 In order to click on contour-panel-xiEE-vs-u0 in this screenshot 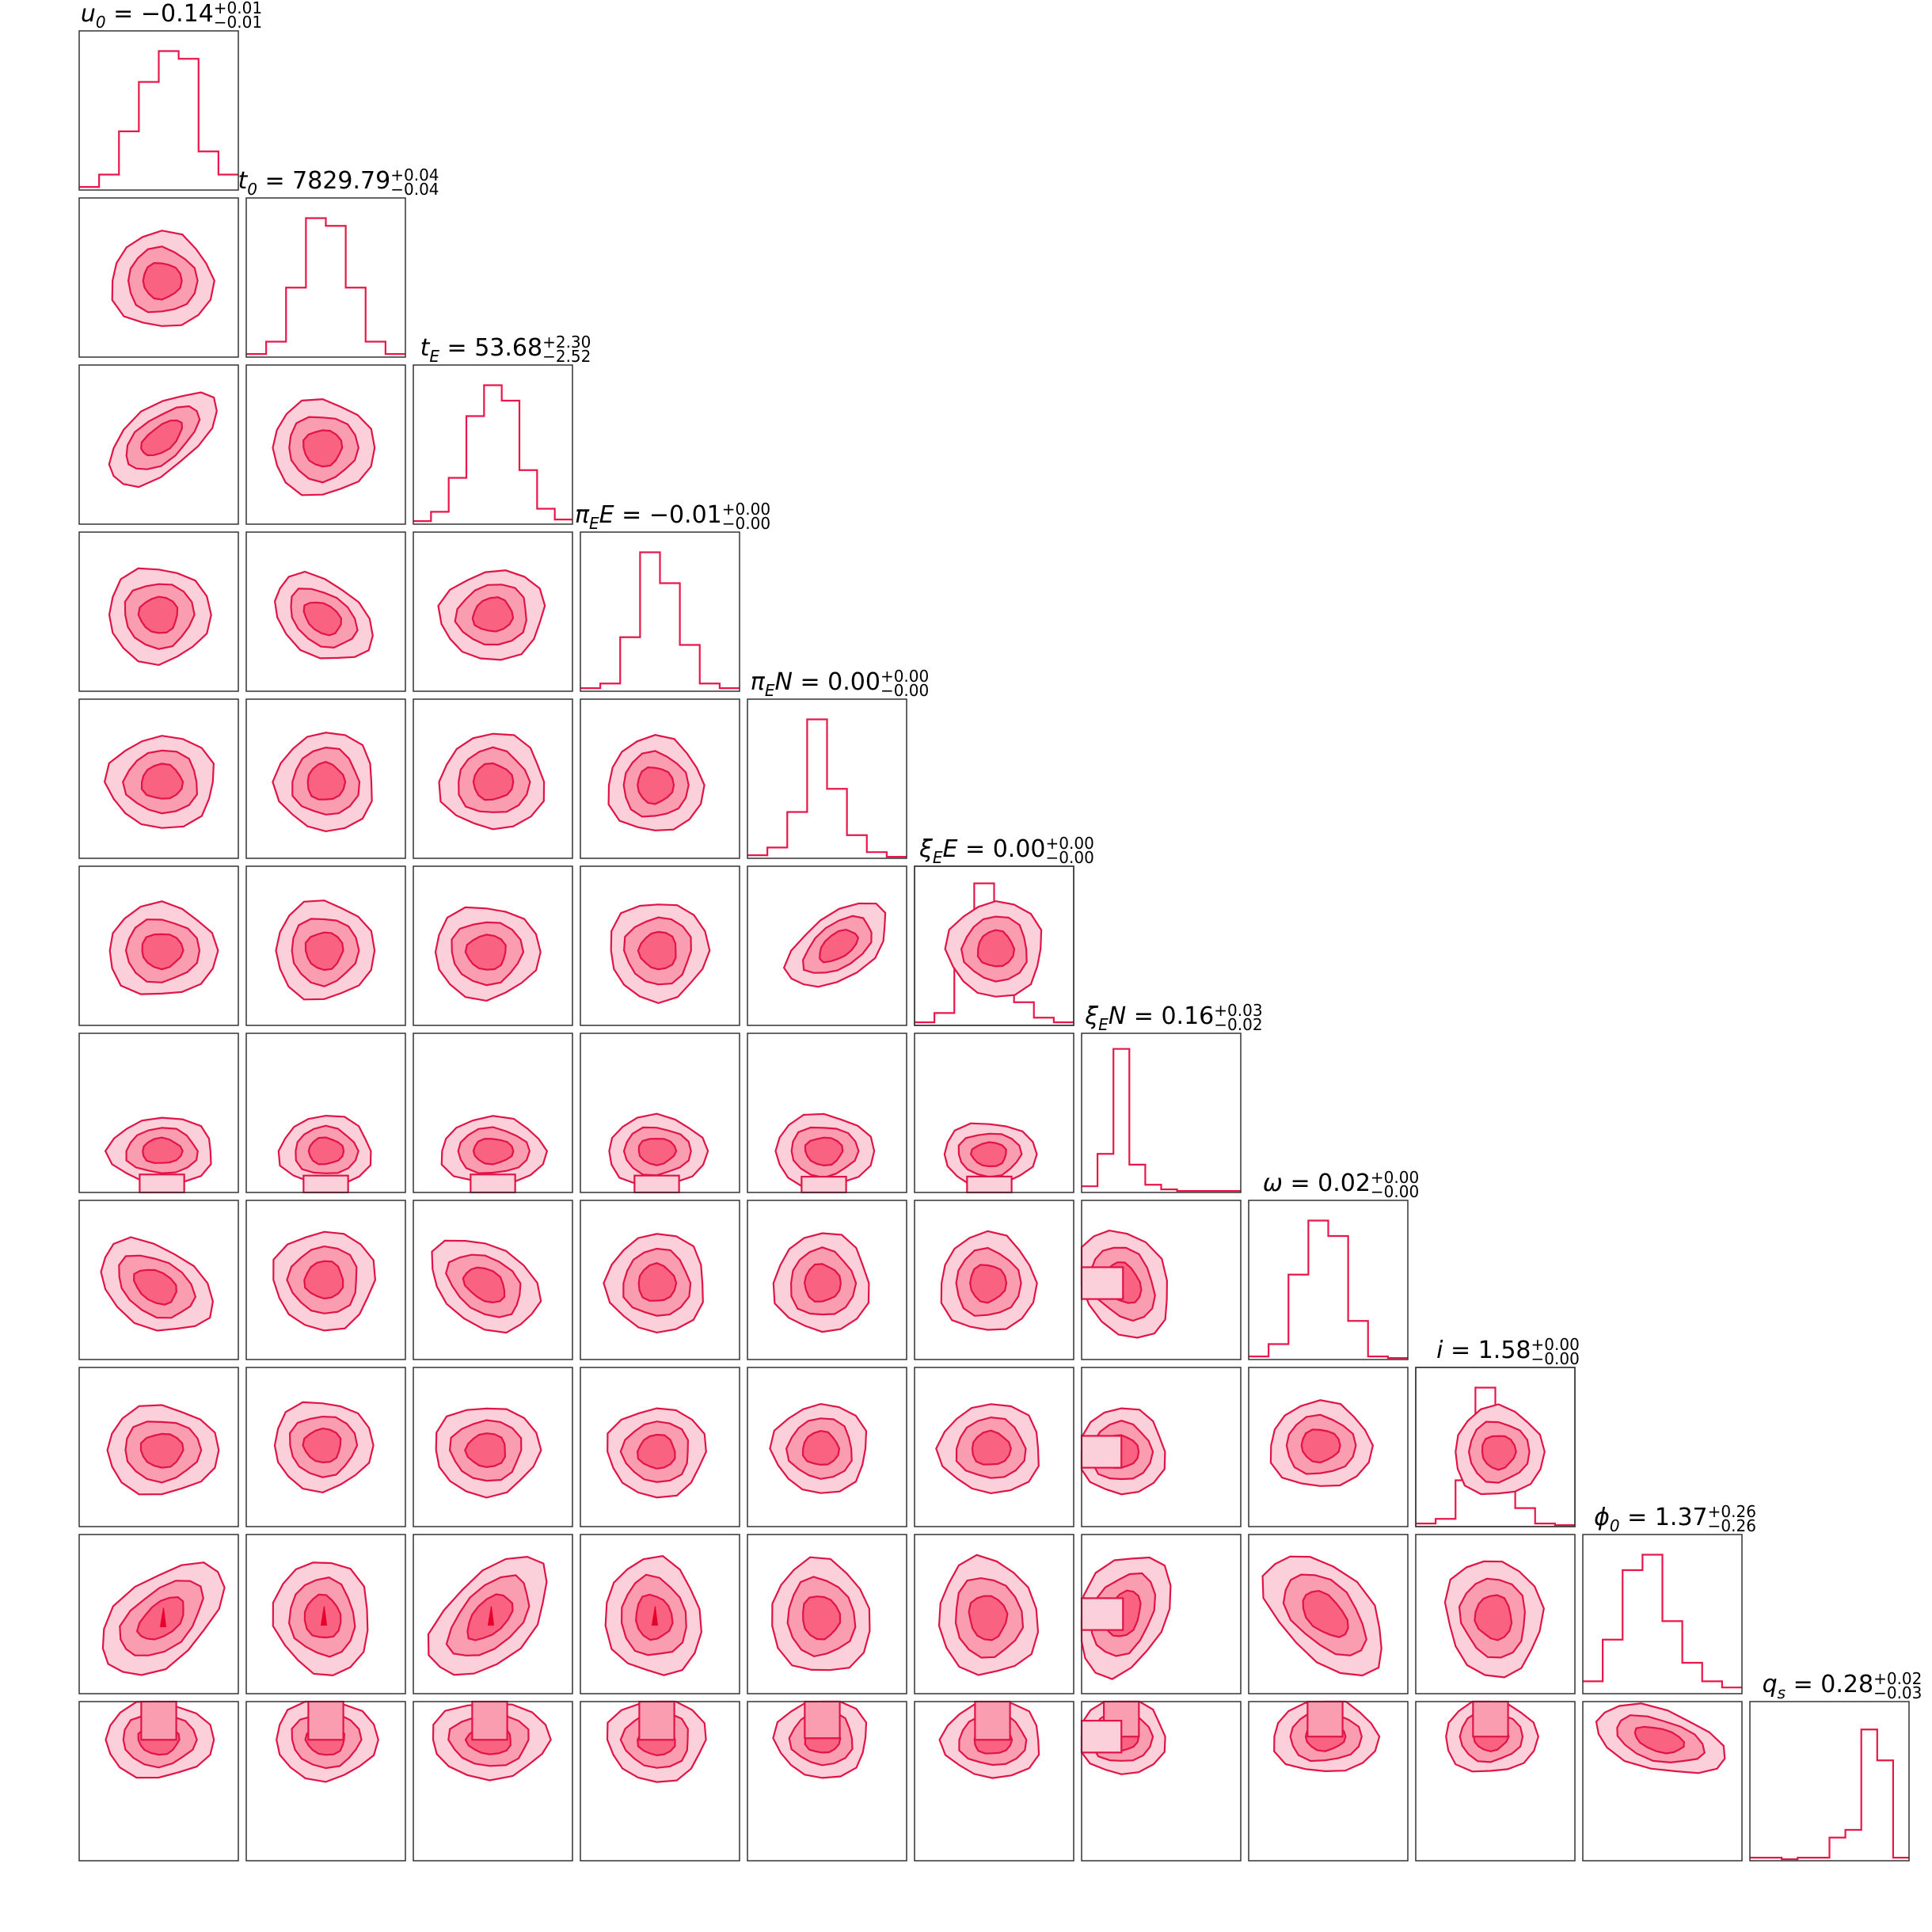, I will do `click(159, 946)`.